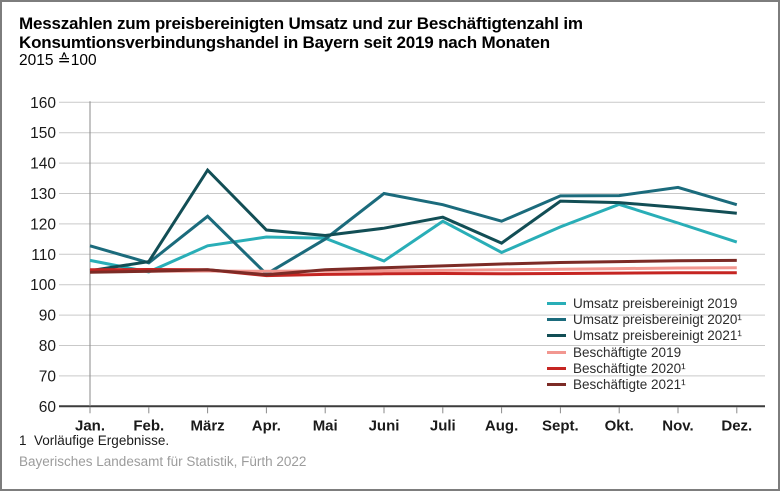  What do you see at coordinates (94, 440) in the screenshot?
I see `footnote-preliminary-results: 1 Vorläufige Ergebnisse.` at bounding box center [94, 440].